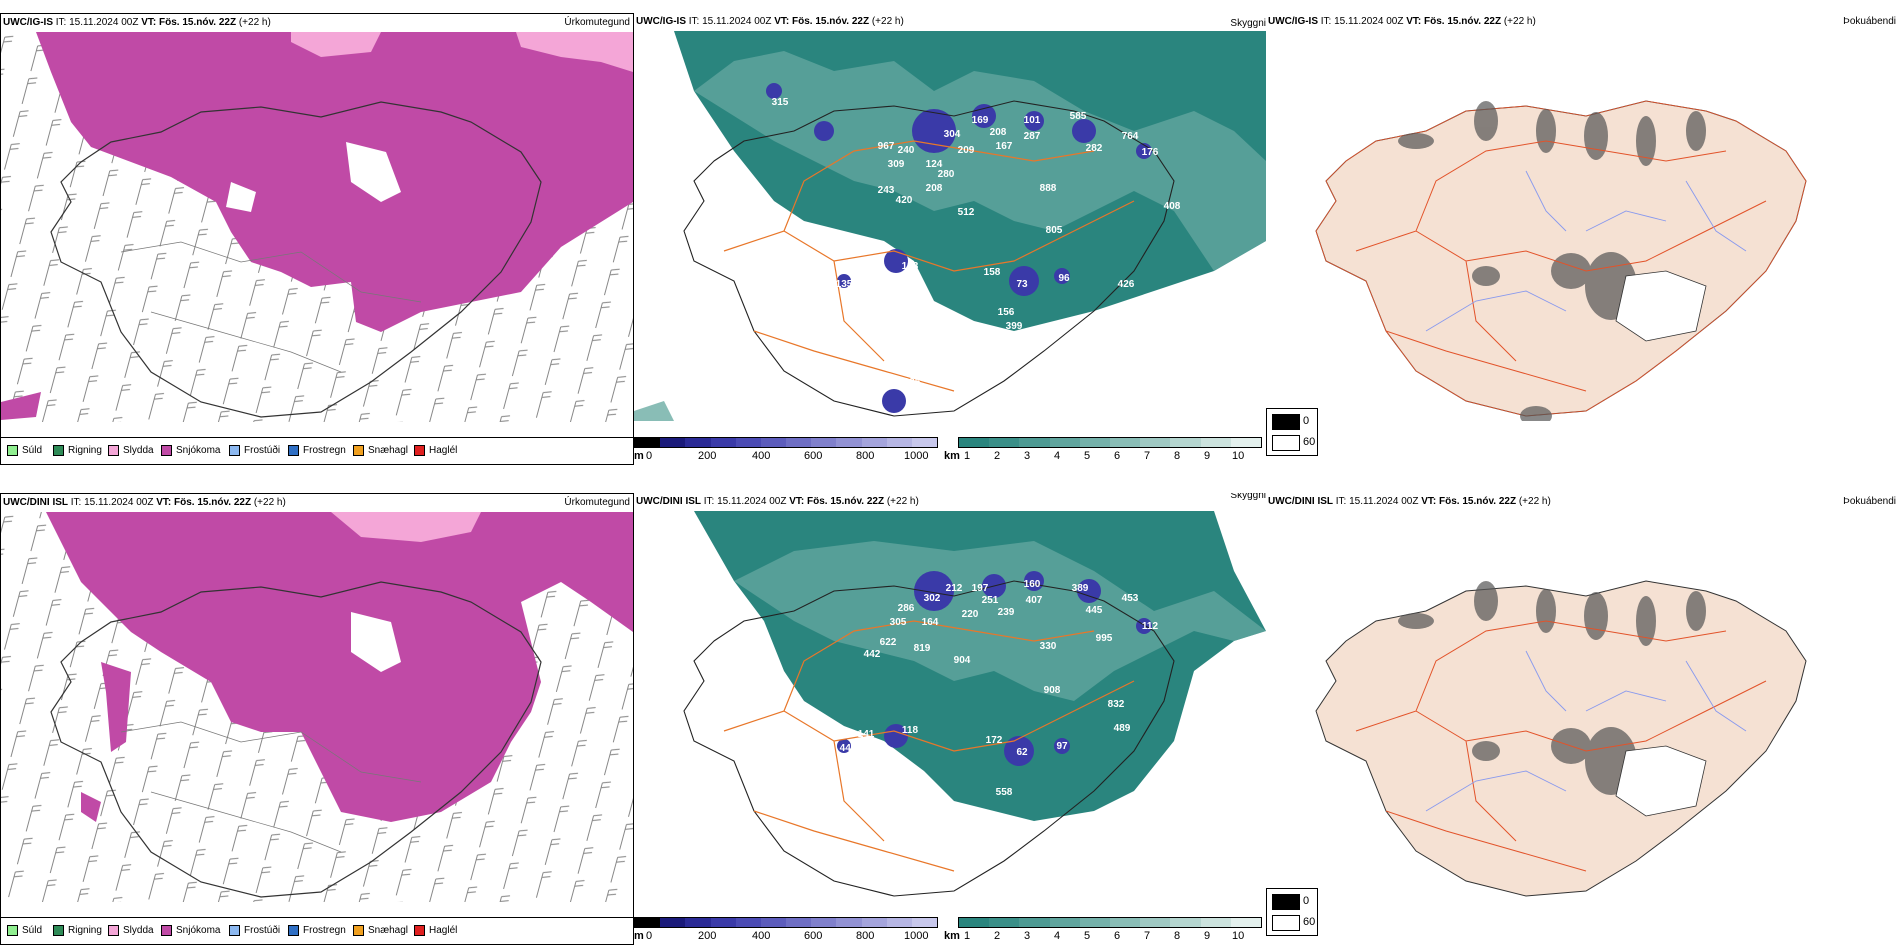 The height and width of the screenshot is (950, 1900). Describe the element at coordinates (1130, 136) in the screenshot. I see `cloud-base-value: 764` at that location.